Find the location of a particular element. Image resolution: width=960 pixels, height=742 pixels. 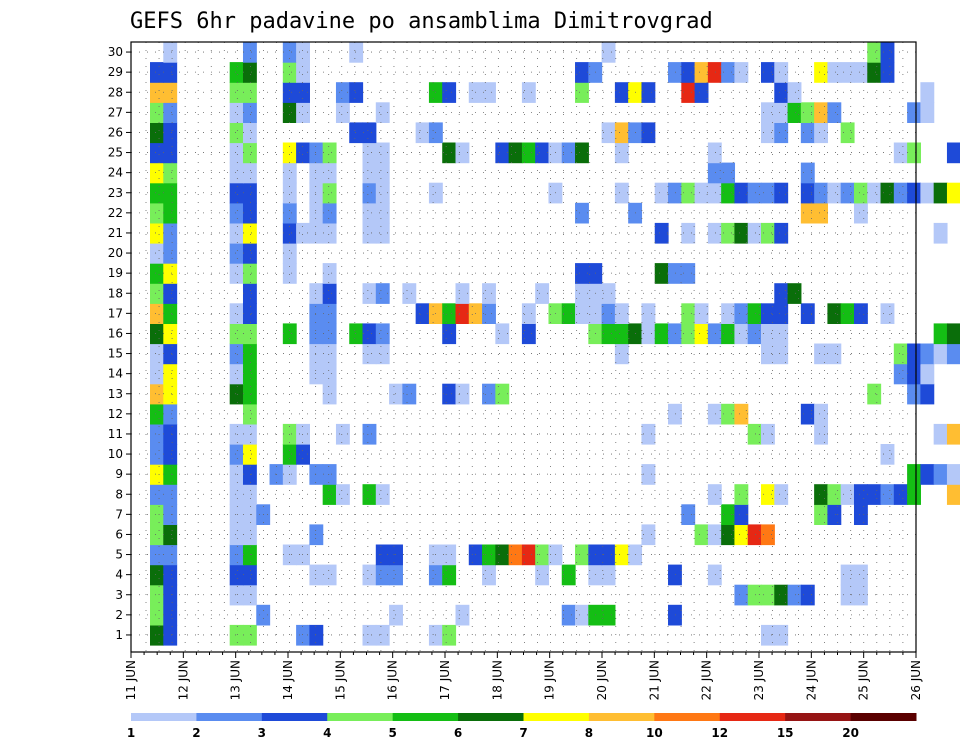

y-tick-label: 4 is located at coordinates (119, 575).